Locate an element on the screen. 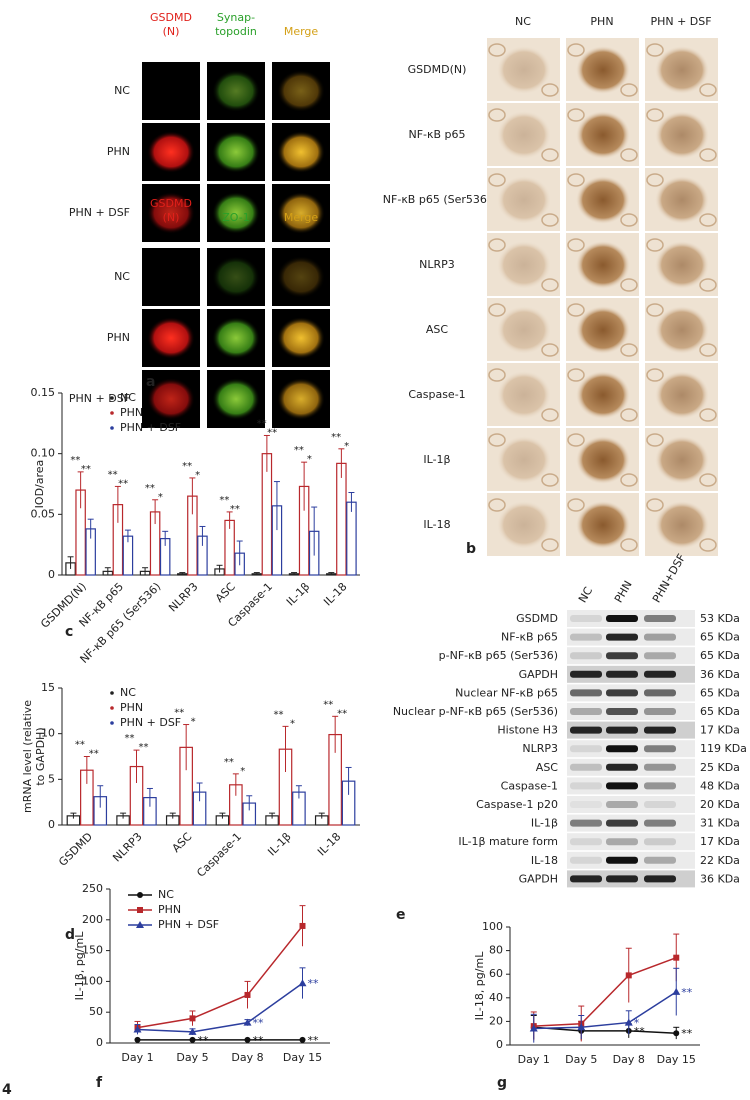 This screenshot has width=750, height=1100. row-label: Caspase-1 is located at coordinates (436, 394).